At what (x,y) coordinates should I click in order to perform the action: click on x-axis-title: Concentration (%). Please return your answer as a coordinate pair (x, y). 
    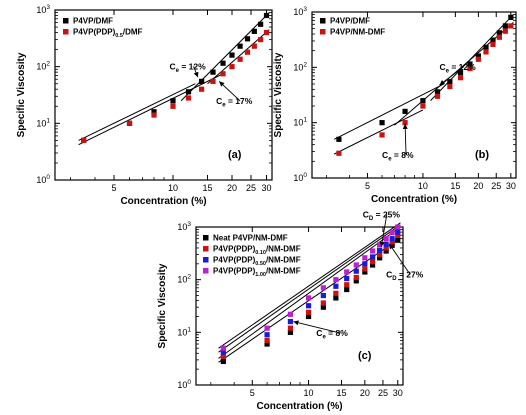
    Looking at the image, I should click on (299, 406).